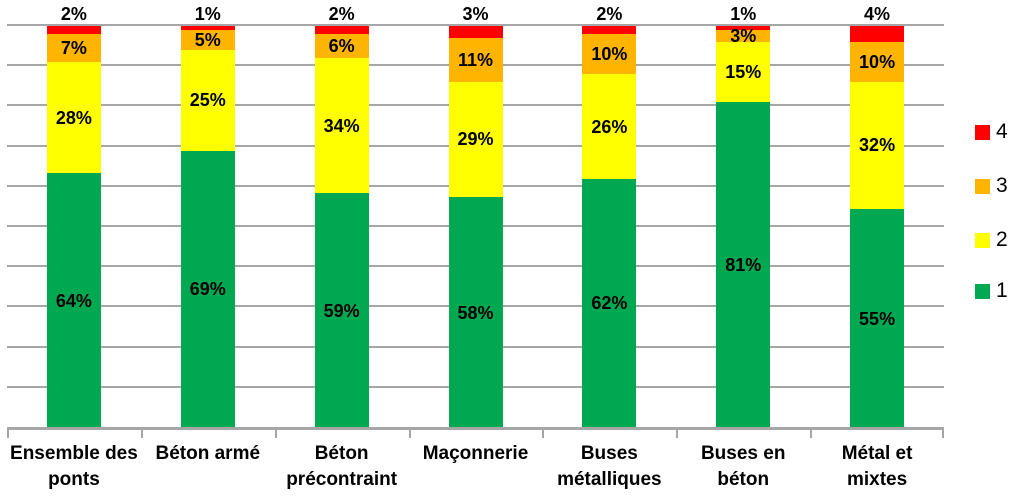 Image resolution: width=1010 pixels, height=497 pixels. I want to click on segment-value-label: 11%, so click(475, 59).